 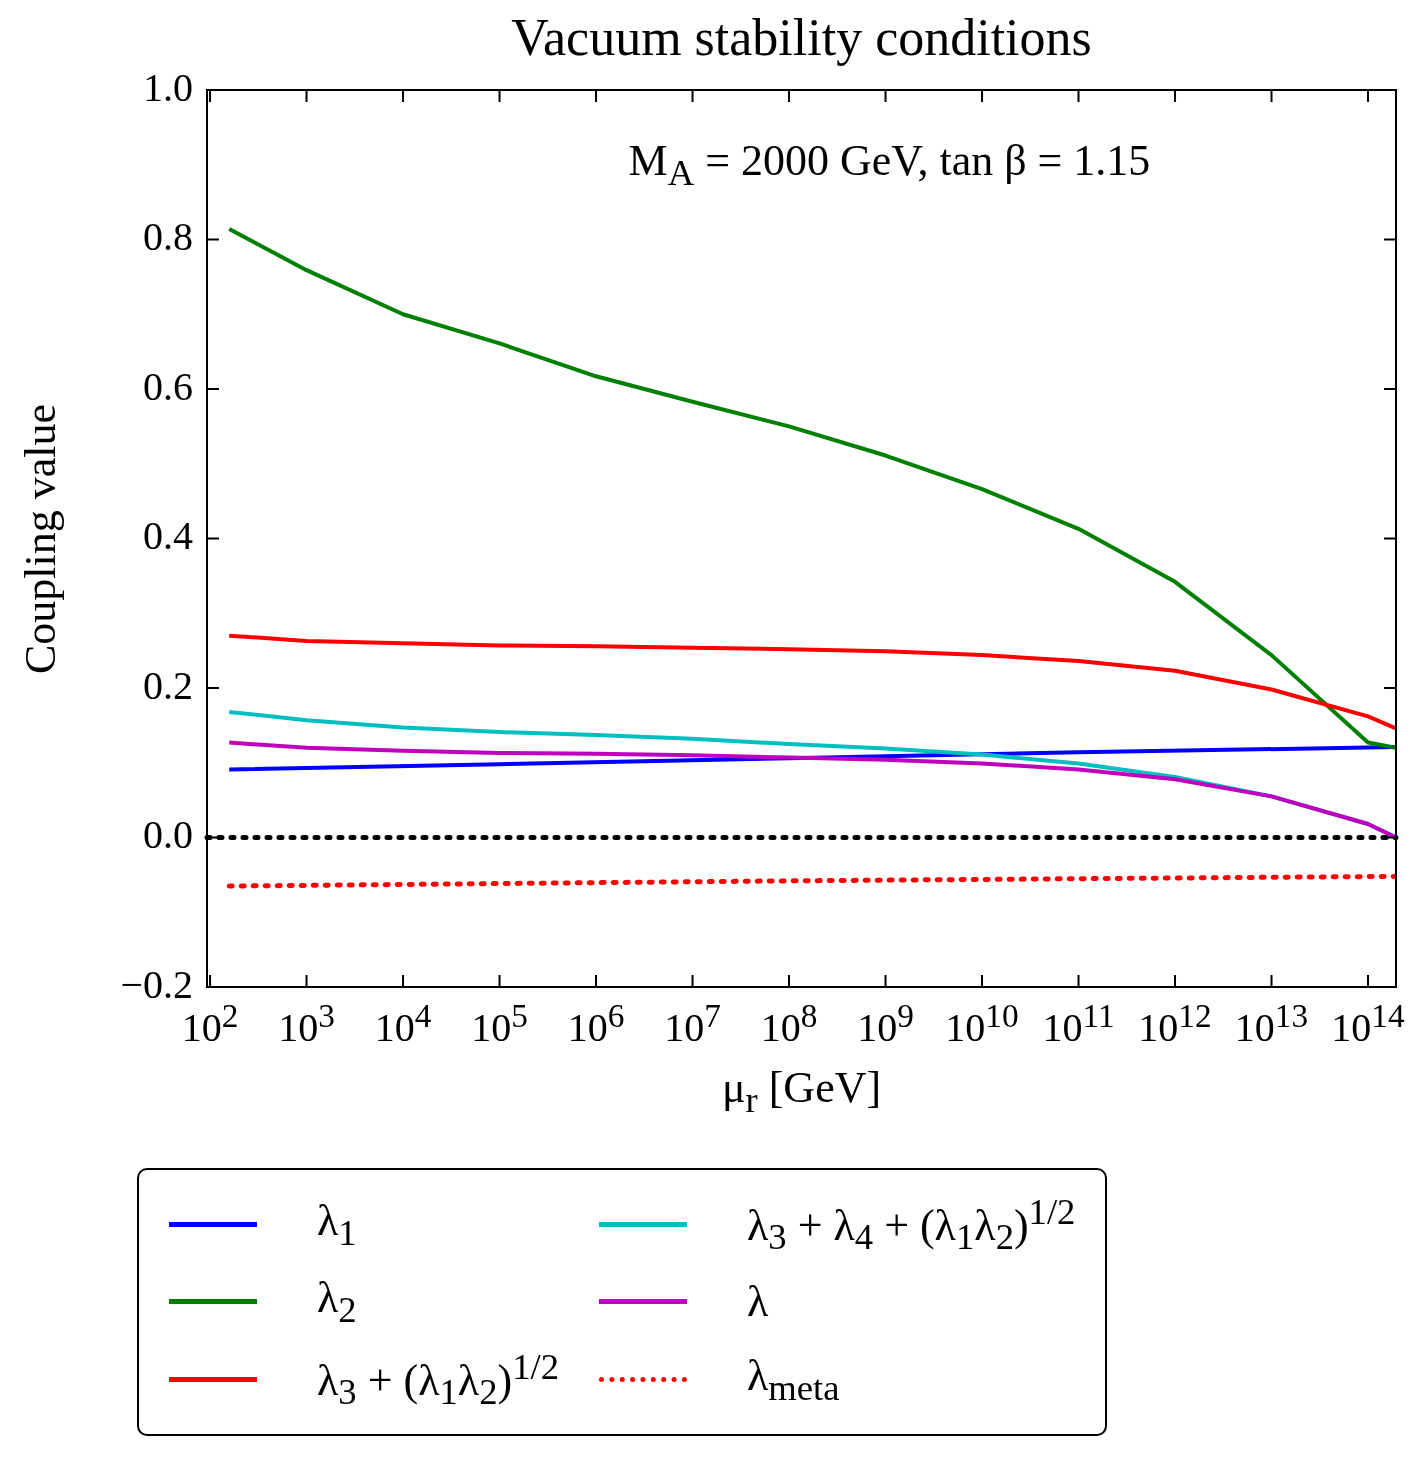 I want to click on legend-label: λ$_{2}$, so click(x=337, y=1302).